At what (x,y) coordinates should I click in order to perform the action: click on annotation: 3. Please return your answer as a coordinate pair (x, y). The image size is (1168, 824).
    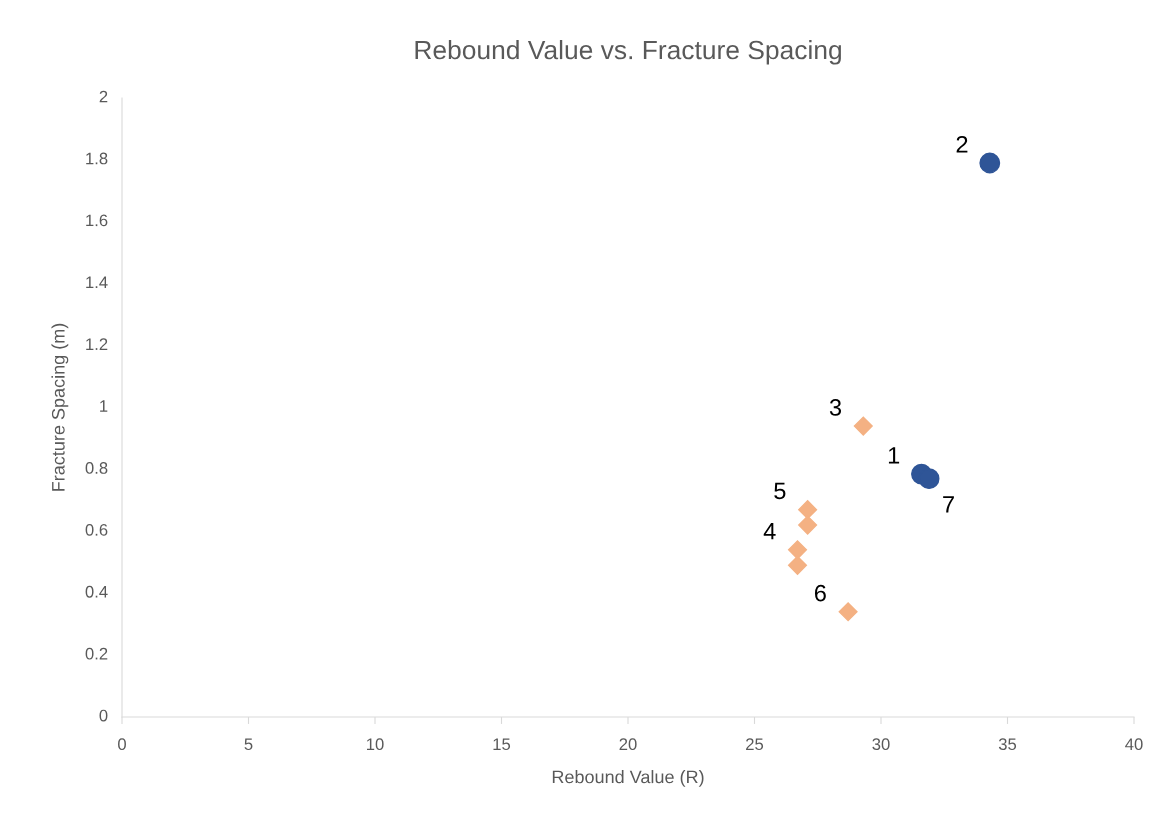
    Looking at the image, I should click on (835, 407).